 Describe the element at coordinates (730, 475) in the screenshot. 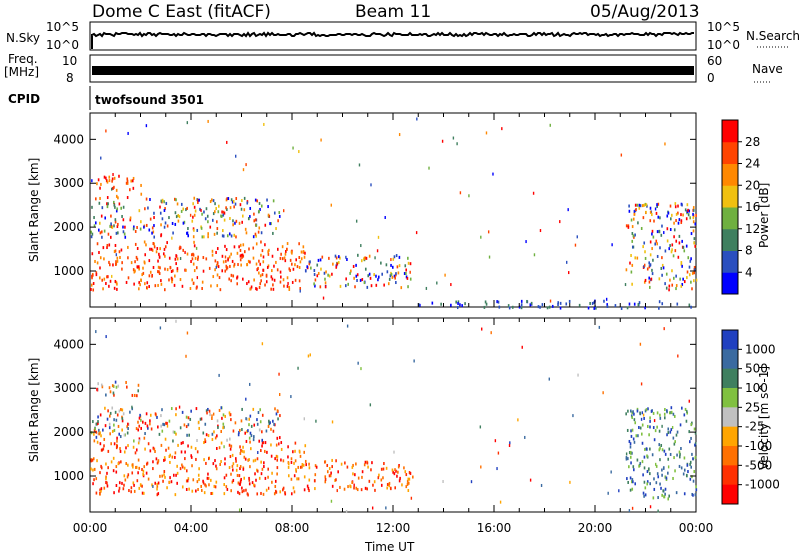

I see `colorbar-swatch` at that location.